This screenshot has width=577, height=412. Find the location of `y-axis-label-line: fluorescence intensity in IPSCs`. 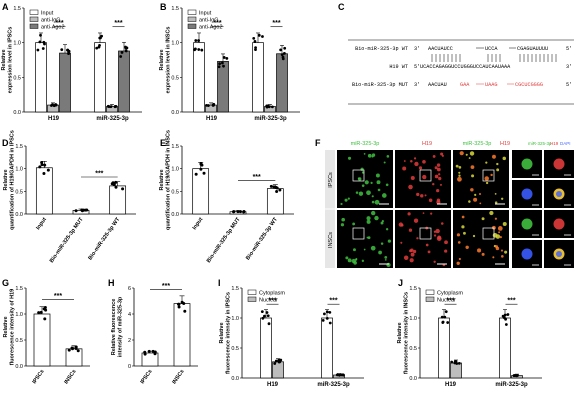

y-axis-label-line: fluorescence intensity in IPSCs is located at coordinates (229, 333).